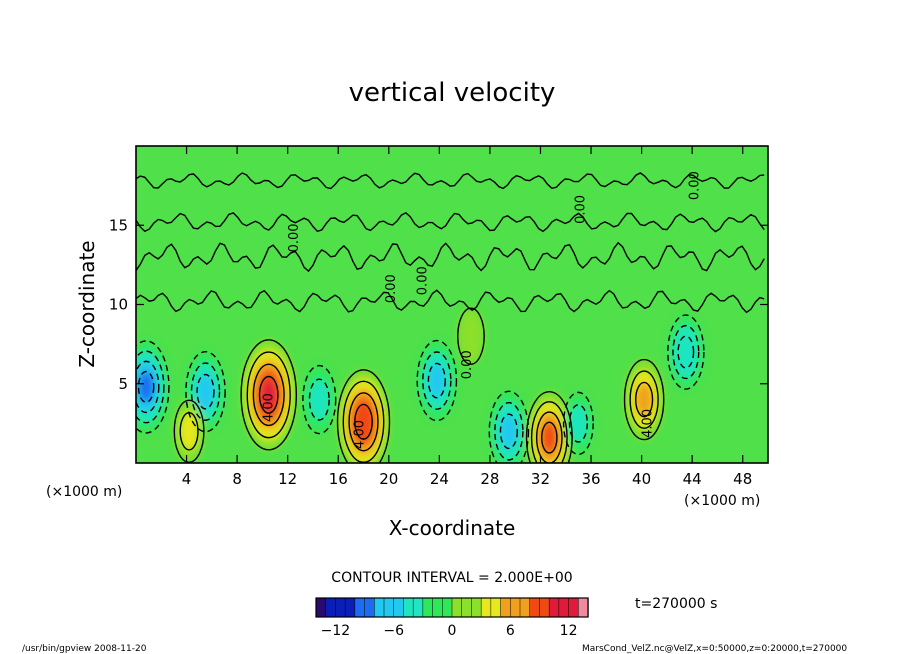  I want to click on y-tick-label: 10, so click(118, 305).